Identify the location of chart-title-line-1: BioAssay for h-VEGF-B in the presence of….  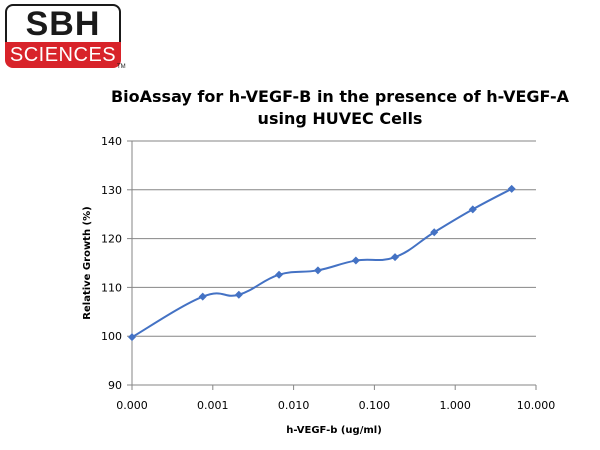
(340, 96).